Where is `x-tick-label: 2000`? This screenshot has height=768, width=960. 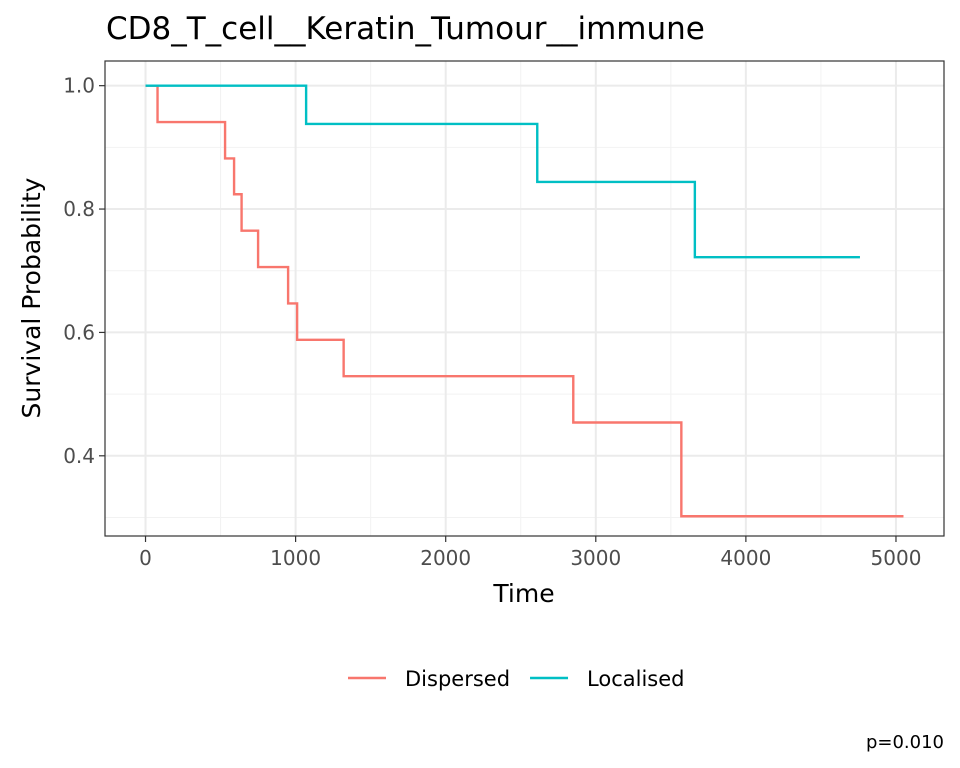 x-tick-label: 2000 is located at coordinates (445, 558).